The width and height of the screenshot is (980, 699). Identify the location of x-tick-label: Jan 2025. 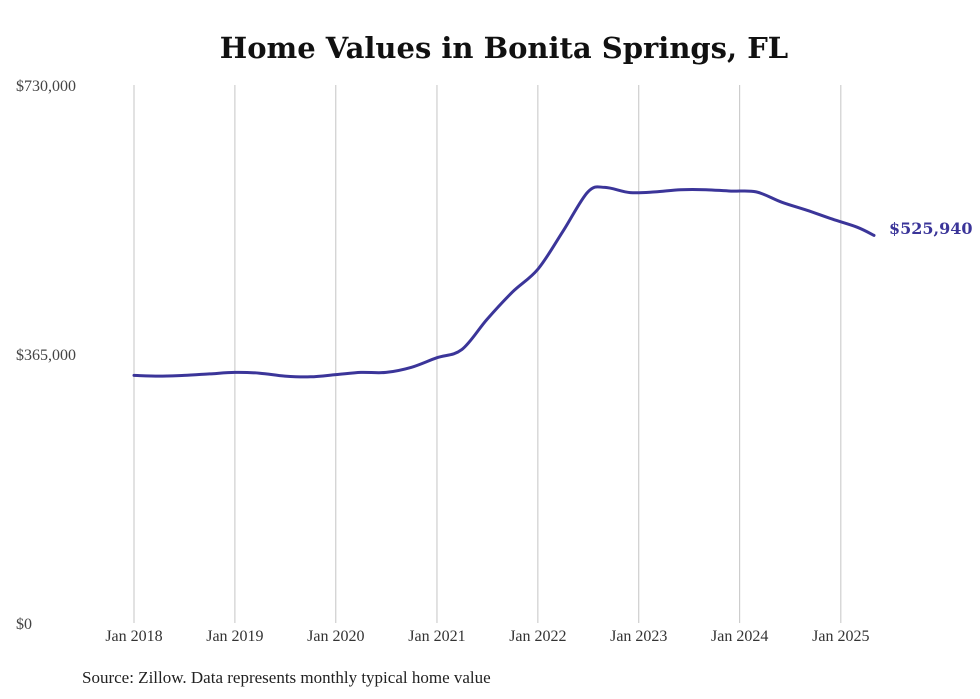
(840, 636).